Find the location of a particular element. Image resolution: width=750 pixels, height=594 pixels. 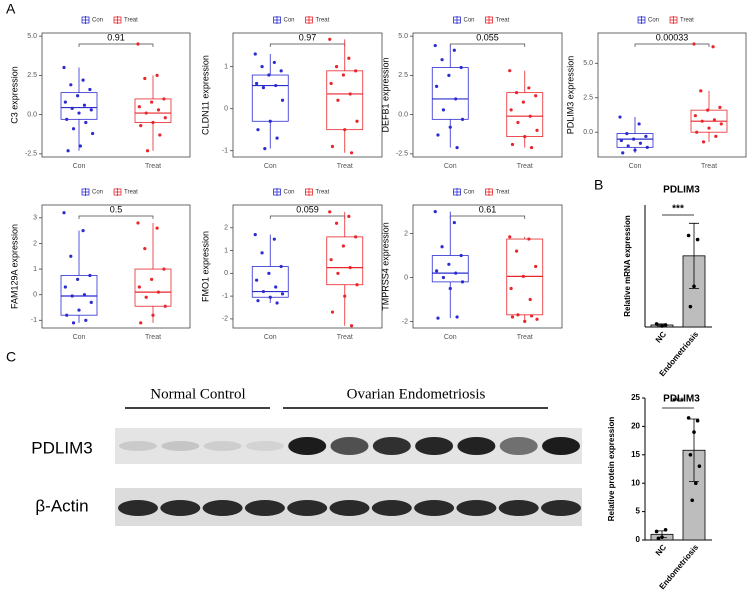

y-tick-label: -2.5 is located at coordinates (31, 154).